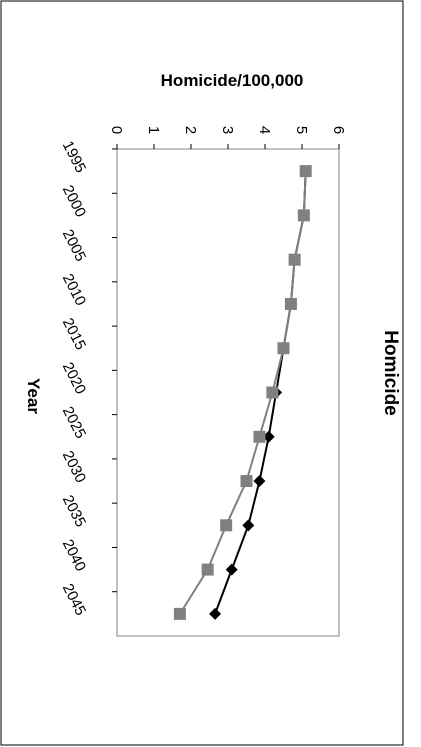 This screenshot has height=747, width=421. I want to click on y-tick-label: 1, so click(153, 130).